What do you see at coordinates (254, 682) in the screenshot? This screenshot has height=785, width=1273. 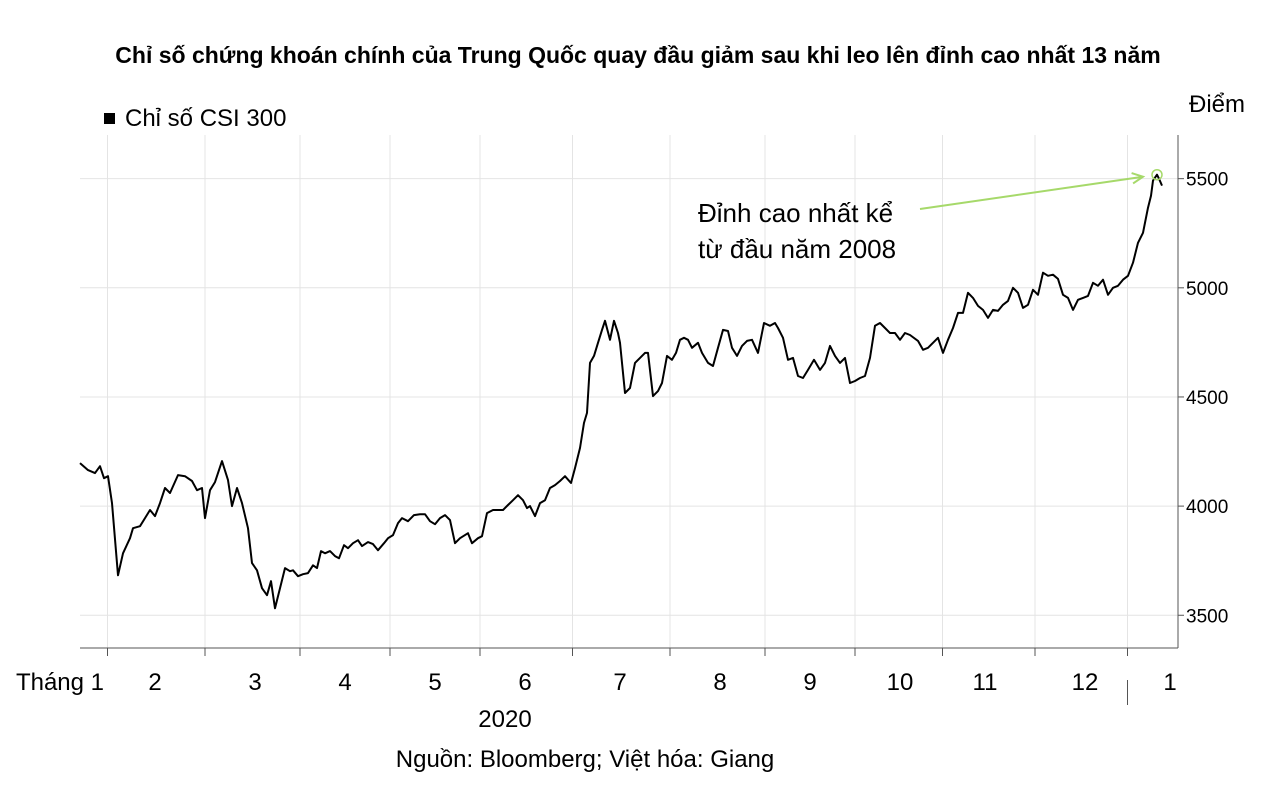 I see `x-tick-label: 3` at bounding box center [254, 682].